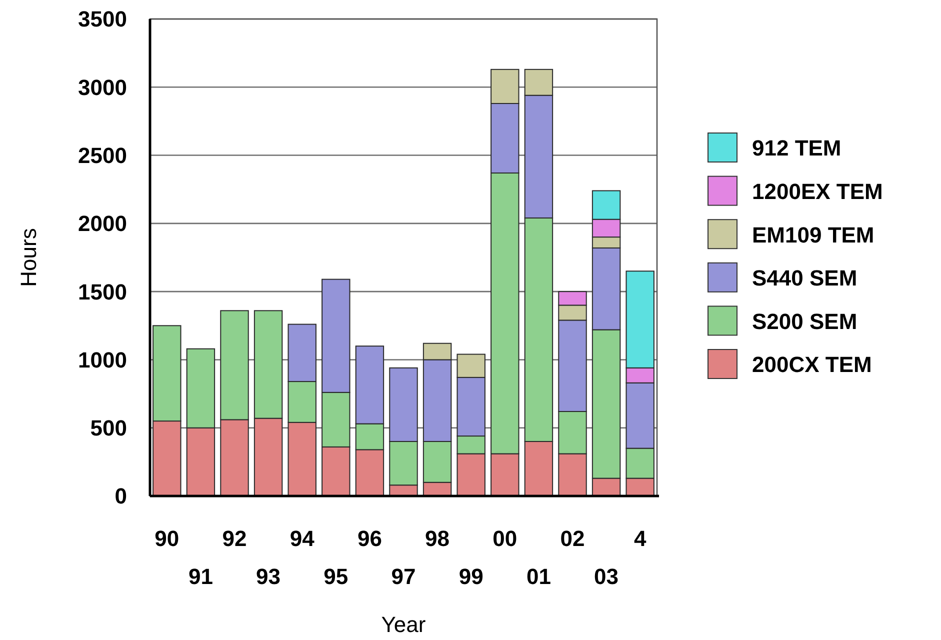  I want to click on y-tick-label: 3500, so click(102, 19).